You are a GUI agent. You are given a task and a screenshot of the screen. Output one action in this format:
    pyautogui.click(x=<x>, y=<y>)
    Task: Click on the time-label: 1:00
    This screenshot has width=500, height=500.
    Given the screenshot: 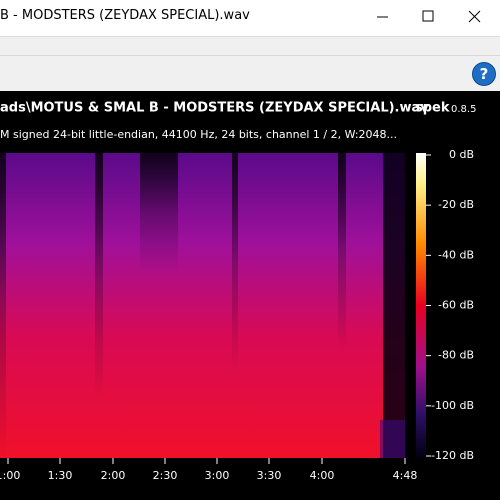 What is the action you would take?
    pyautogui.click(x=10, y=475)
    